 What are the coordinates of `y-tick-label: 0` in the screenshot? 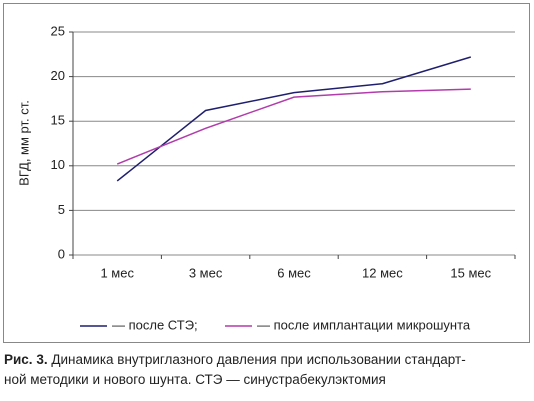 It's located at (61, 253).